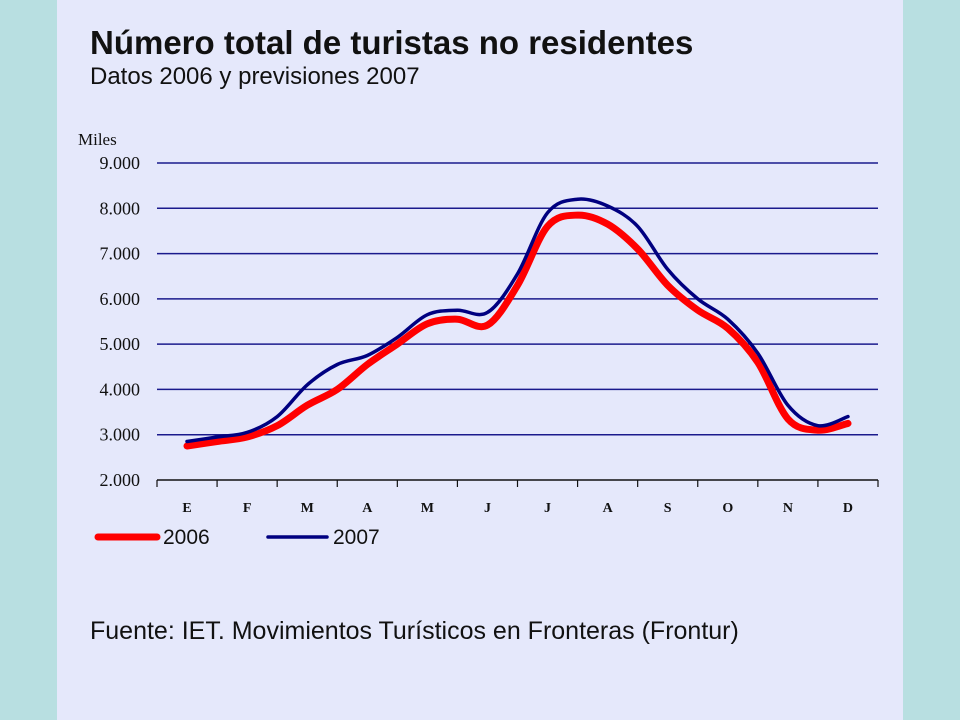 The image size is (960, 720). Describe the element at coordinates (97, 139) in the screenshot. I see `y-axis-label: Miles` at that location.